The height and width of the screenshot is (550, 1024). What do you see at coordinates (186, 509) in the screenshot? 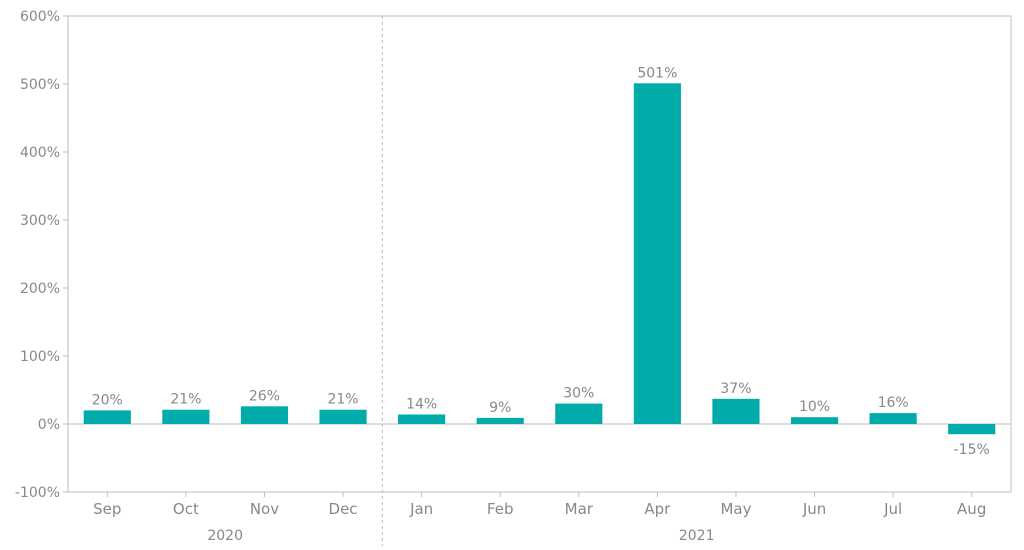
I see `x-tick-label: Oct` at bounding box center [186, 509].